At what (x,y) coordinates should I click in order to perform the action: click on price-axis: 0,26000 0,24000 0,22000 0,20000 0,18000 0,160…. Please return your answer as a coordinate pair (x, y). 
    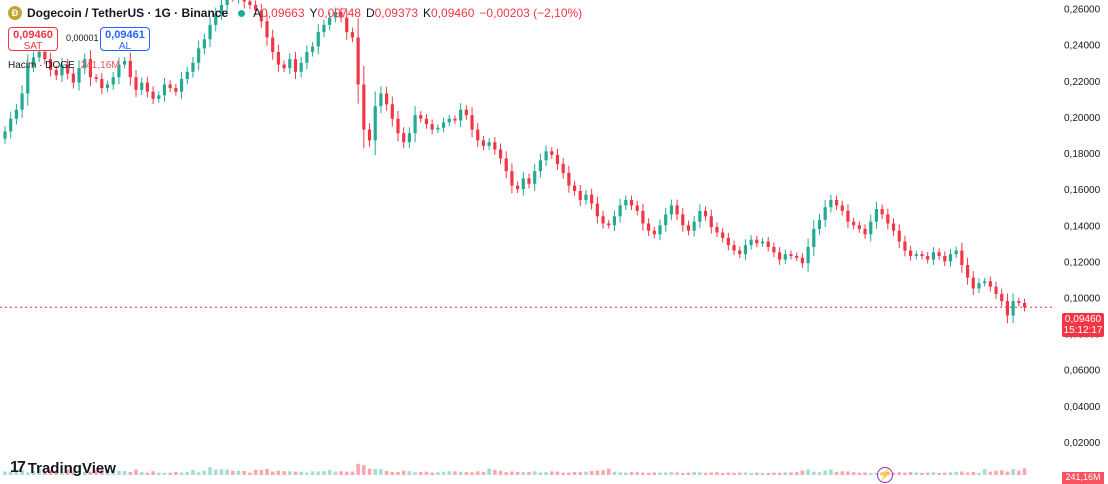
    Looking at the image, I should click on (1082, 227).